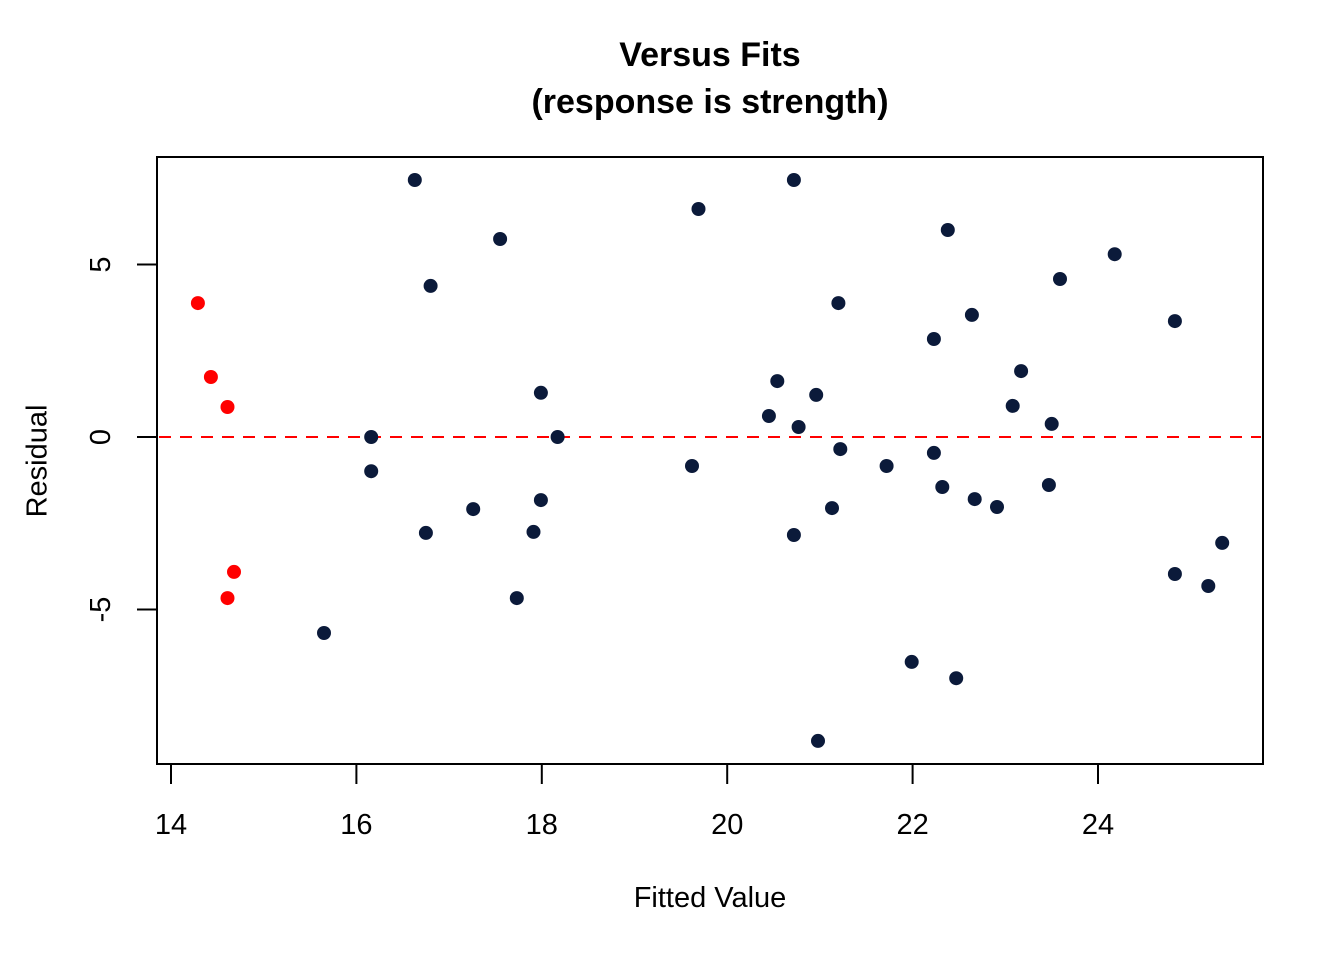  What do you see at coordinates (727, 825) in the screenshot?
I see `x-tick-label: 20` at bounding box center [727, 825].